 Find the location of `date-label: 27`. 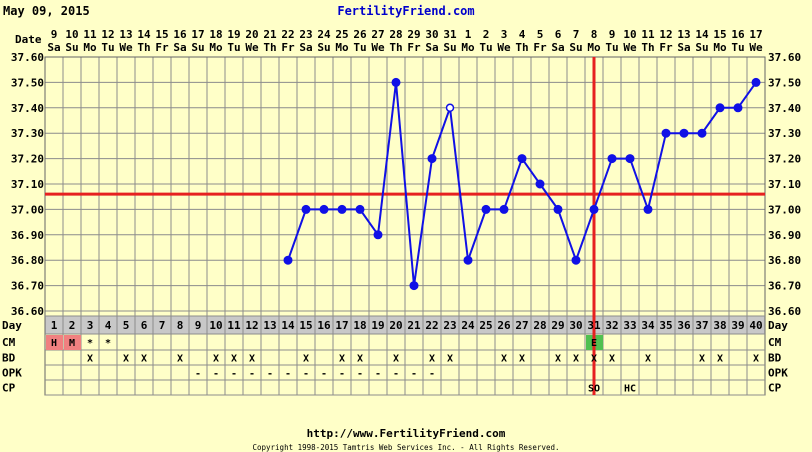

date-label: 27 is located at coordinates (377, 34).